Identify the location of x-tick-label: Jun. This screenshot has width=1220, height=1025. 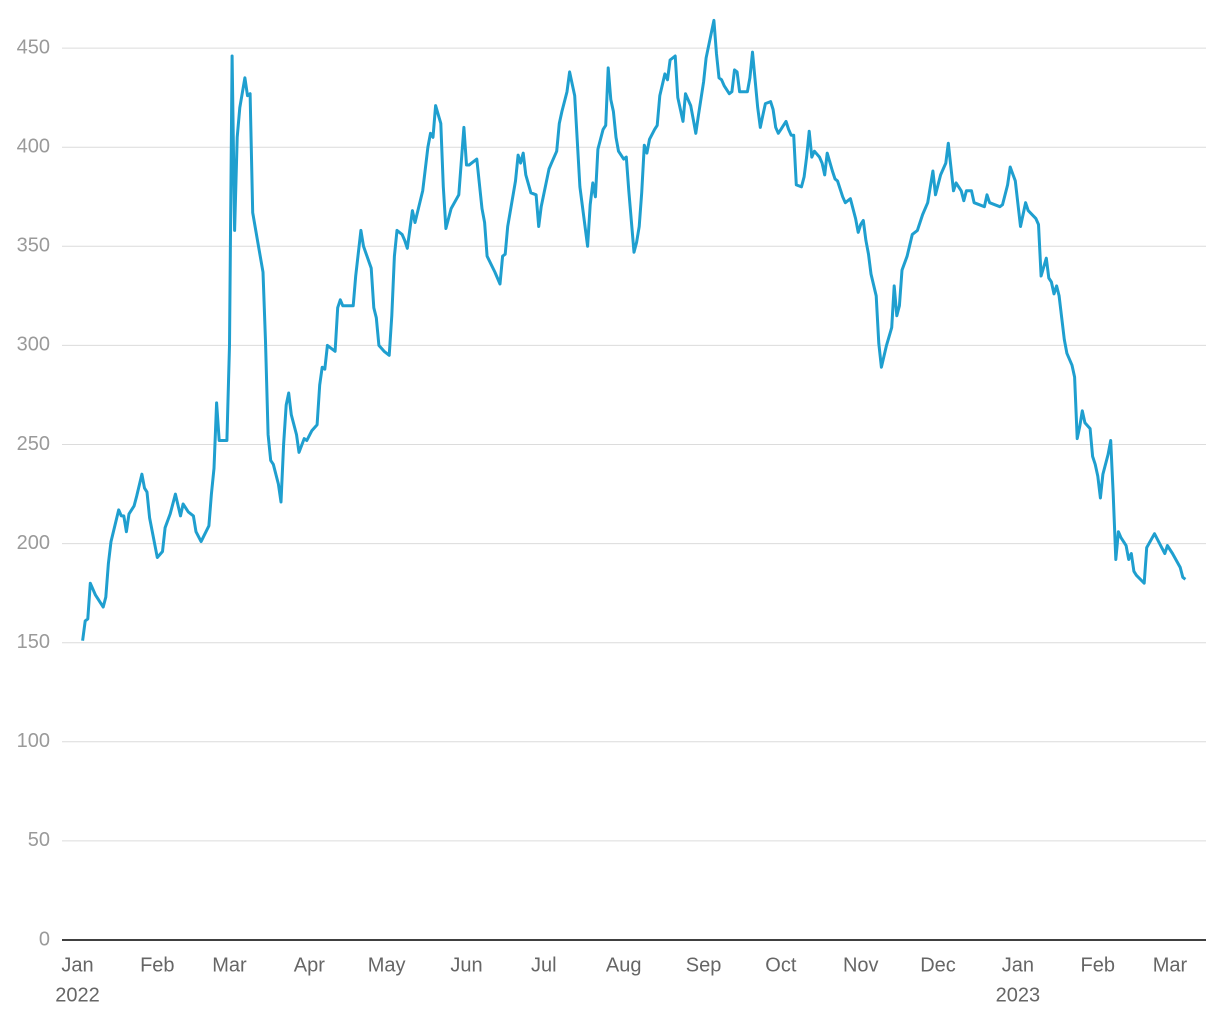
(466, 965).